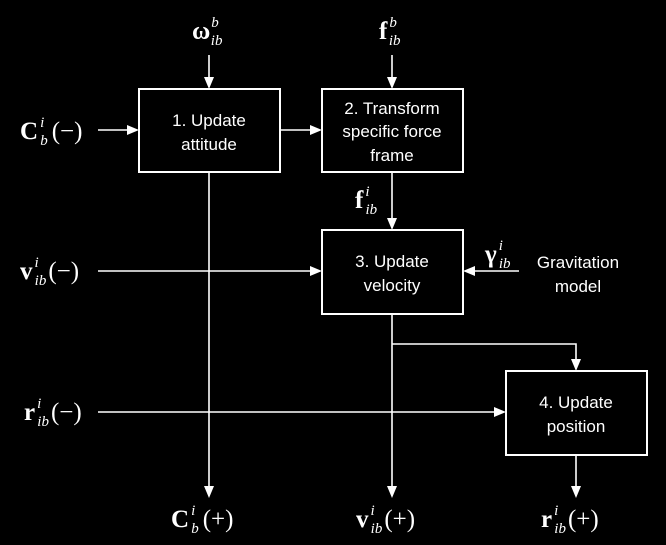 The height and width of the screenshot is (545, 666). Describe the element at coordinates (576, 426) in the screenshot. I see `block-update-position-line2: position` at that location.